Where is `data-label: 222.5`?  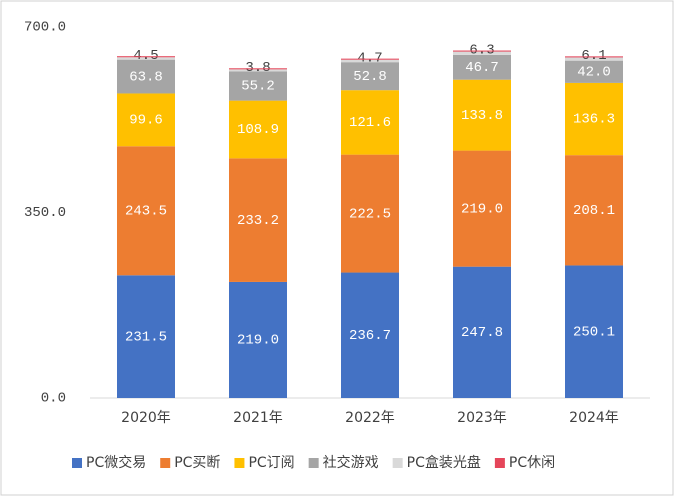 data-label: 222.5 is located at coordinates (370, 214).